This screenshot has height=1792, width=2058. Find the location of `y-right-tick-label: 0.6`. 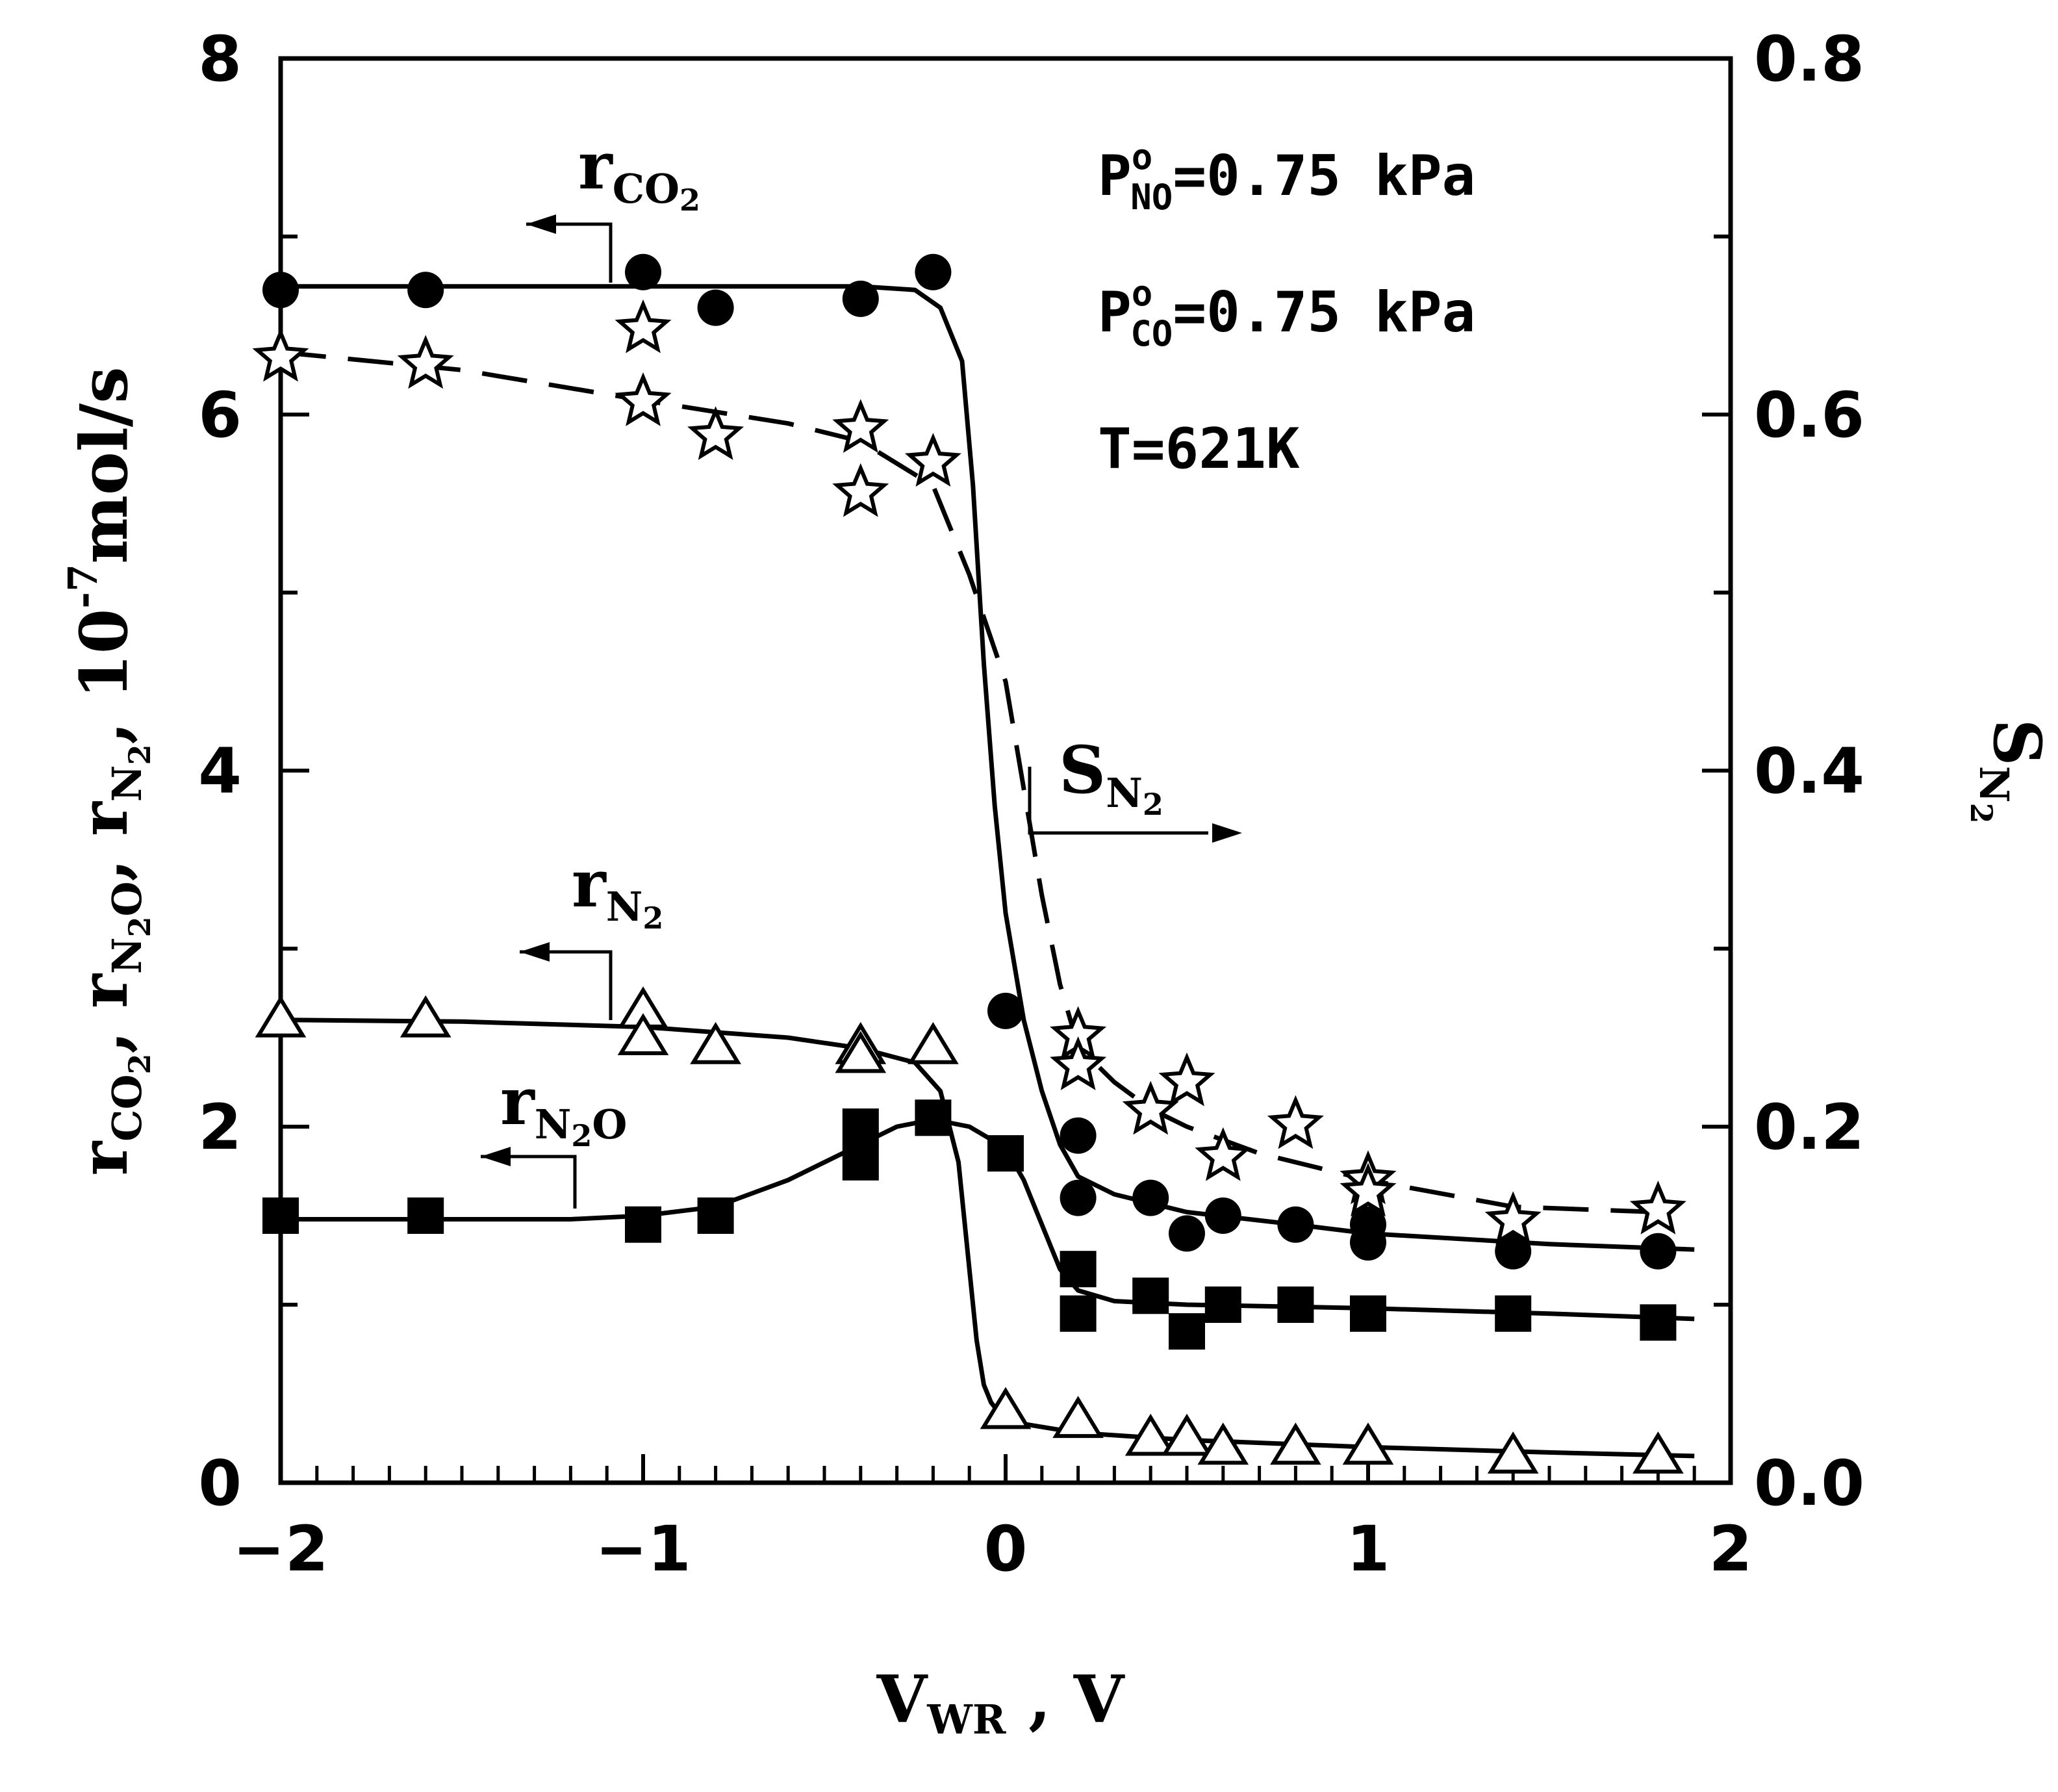

y-right-tick-label: 0.6 is located at coordinates (1809, 415).